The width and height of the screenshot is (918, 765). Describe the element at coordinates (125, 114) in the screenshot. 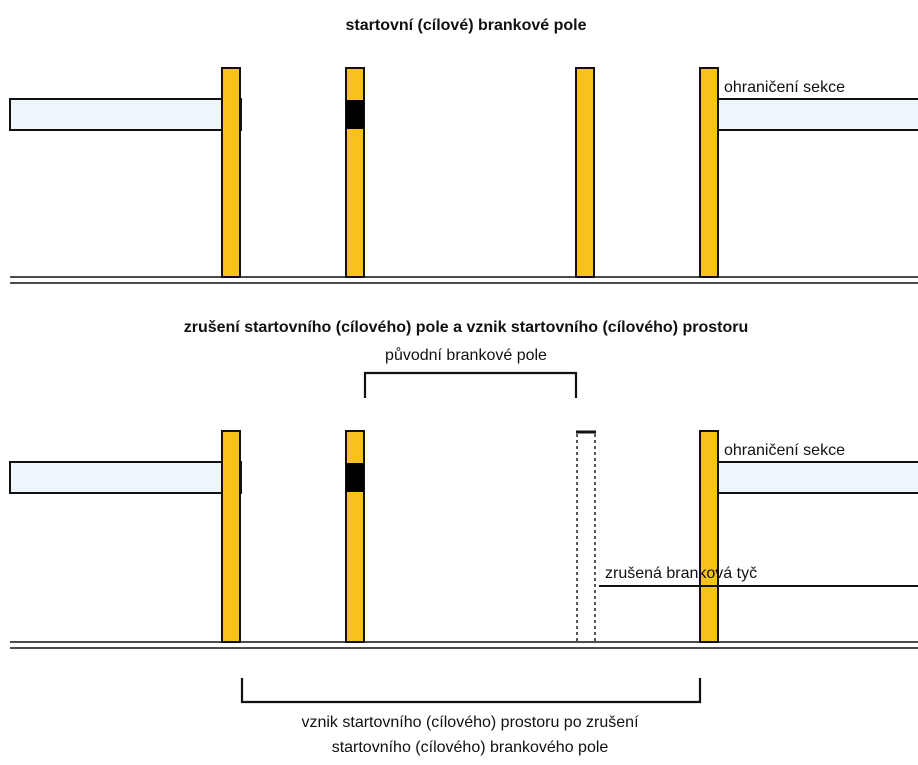

I see `top-left-section-bar` at that location.